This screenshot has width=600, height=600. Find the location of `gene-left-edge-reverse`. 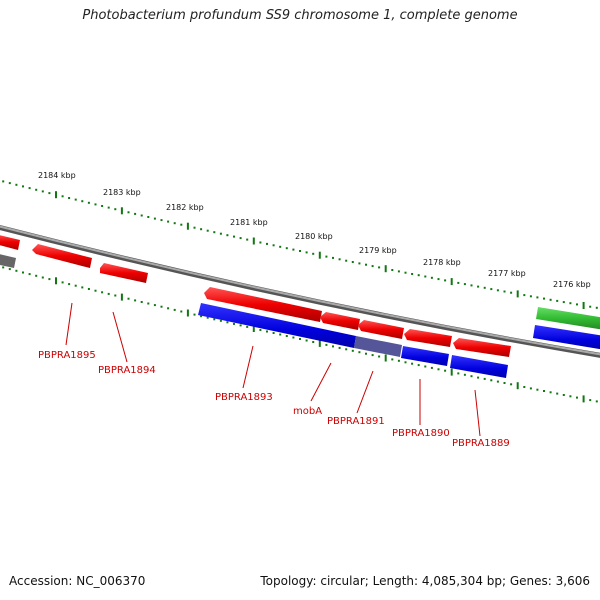

gene-left-edge-reverse is located at coordinates (8, 260).